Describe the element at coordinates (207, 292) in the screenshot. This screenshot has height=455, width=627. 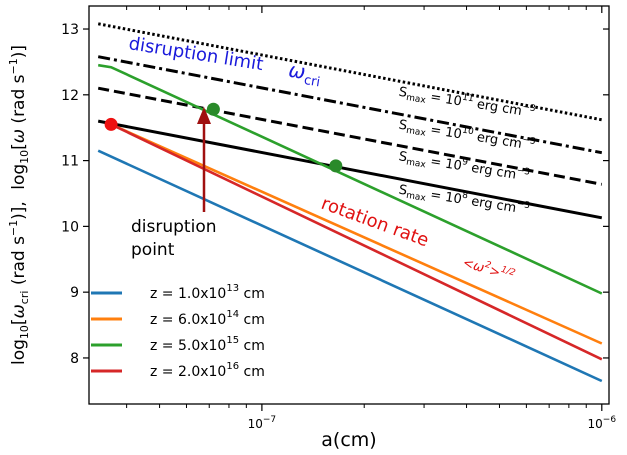
I see `legend-entry: z = 1.0x1013 cm` at that location.